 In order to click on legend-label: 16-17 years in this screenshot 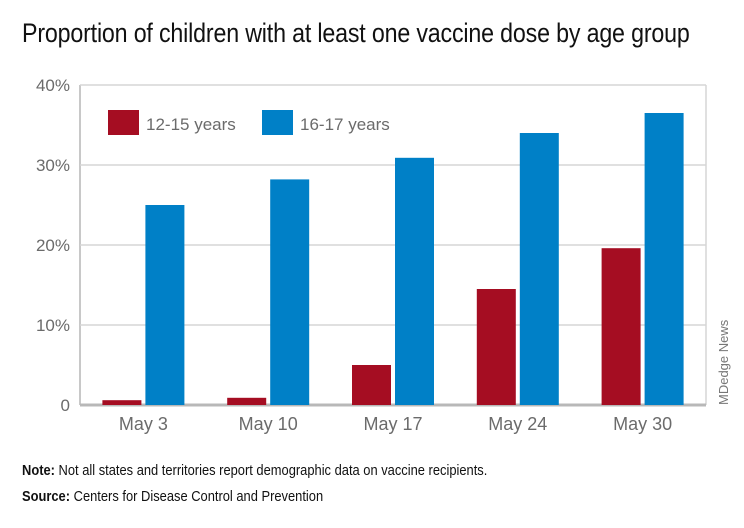, I will do `click(345, 124)`.